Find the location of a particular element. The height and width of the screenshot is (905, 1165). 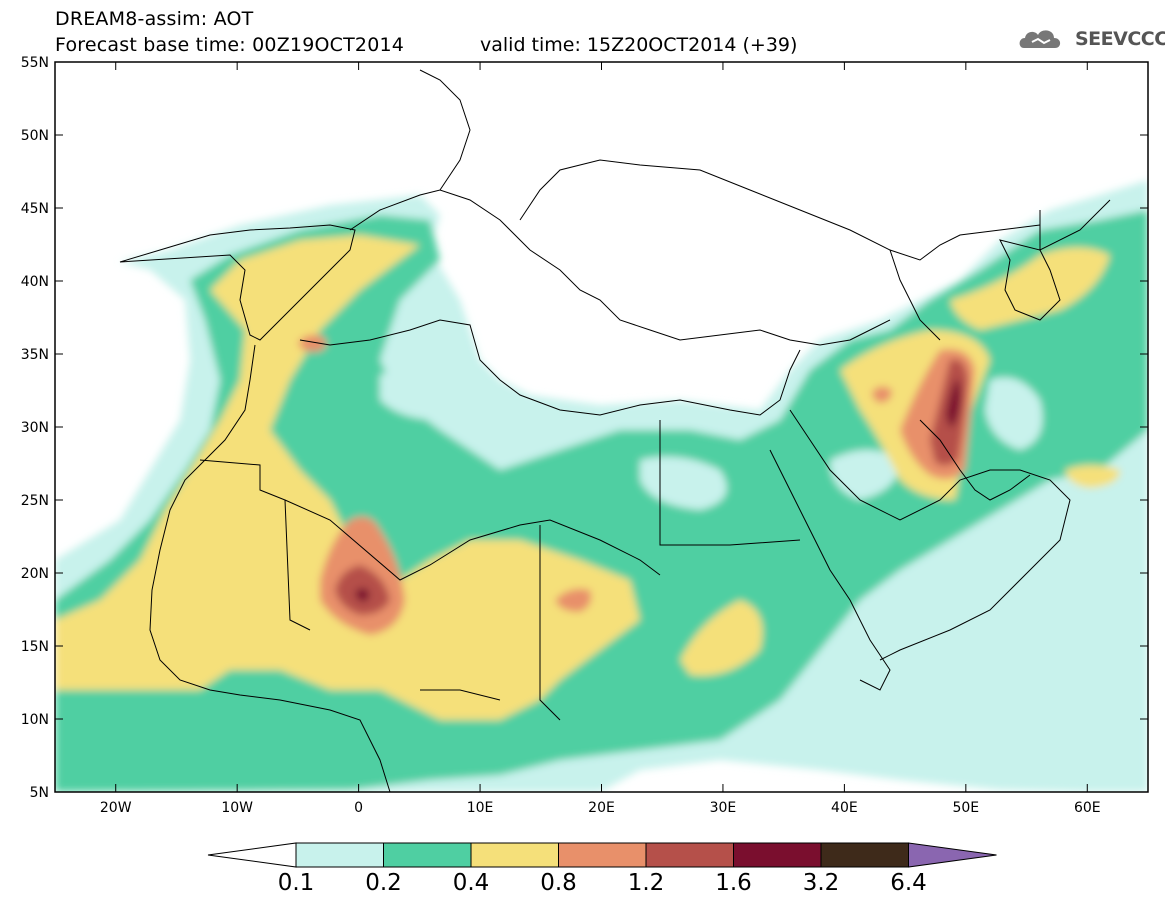

lat-tick-label: 30N is located at coordinates (35, 428).